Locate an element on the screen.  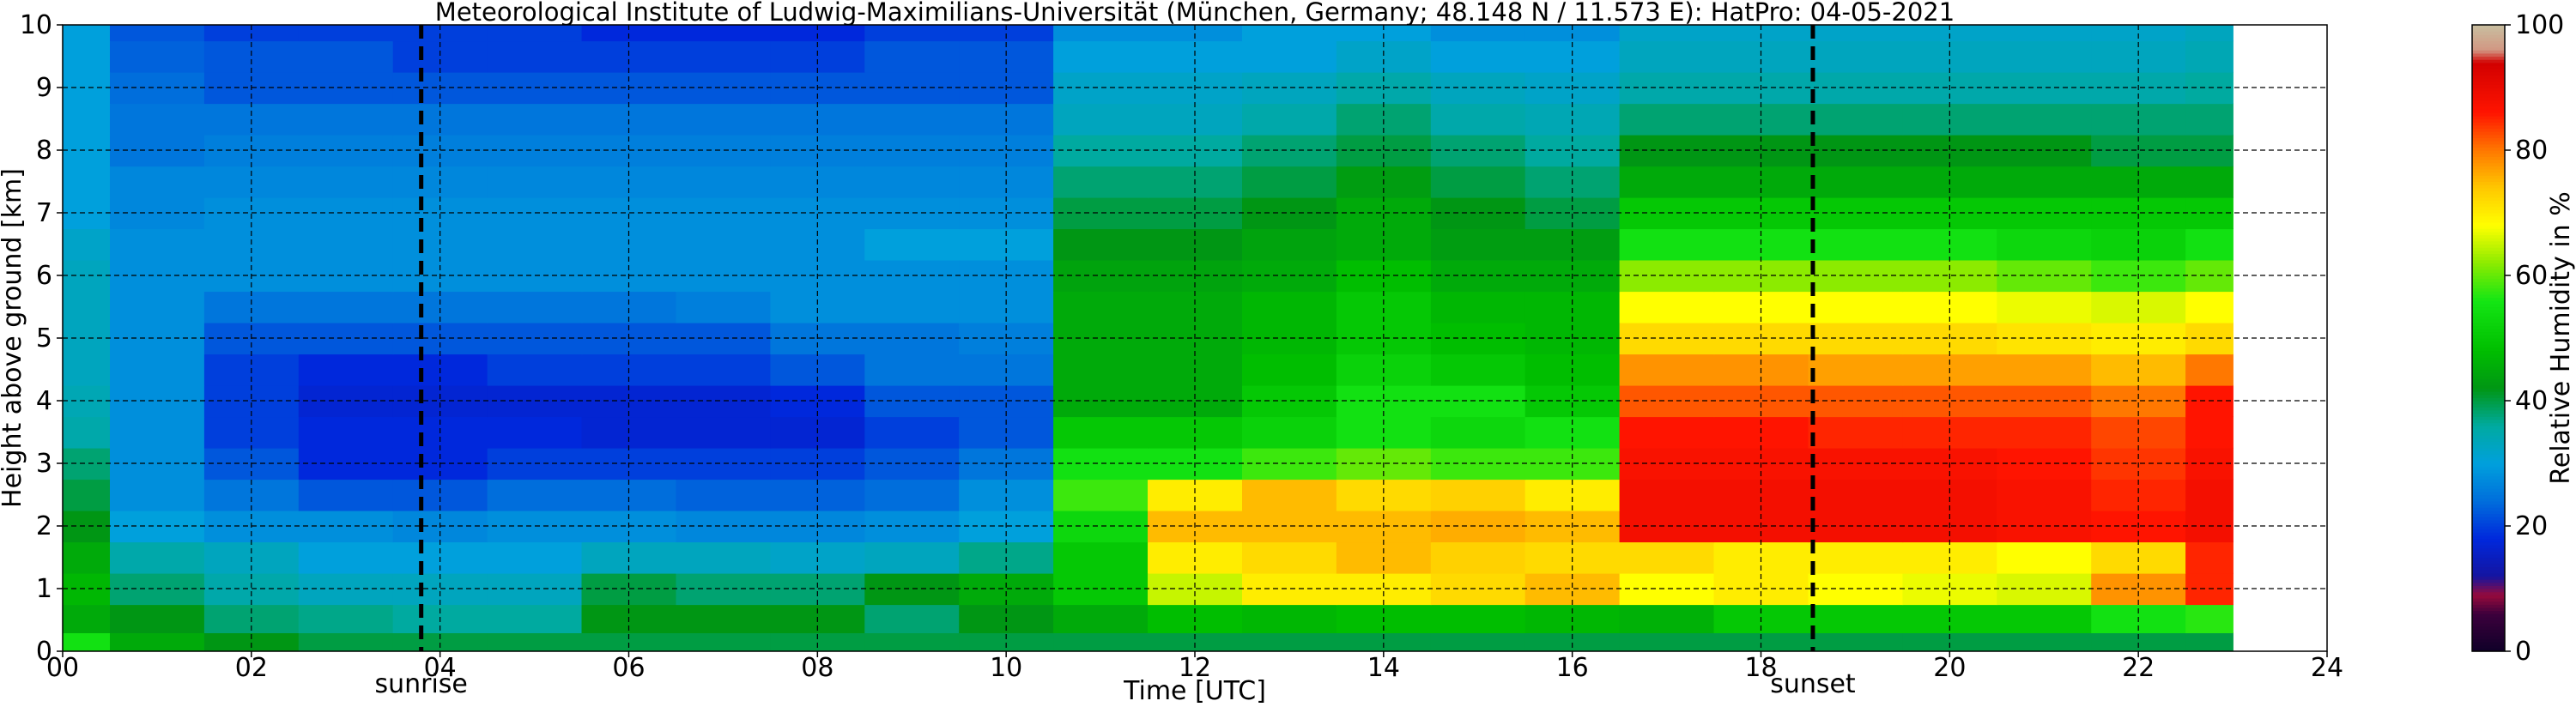
y-tick-label: 2 is located at coordinates (44, 526).